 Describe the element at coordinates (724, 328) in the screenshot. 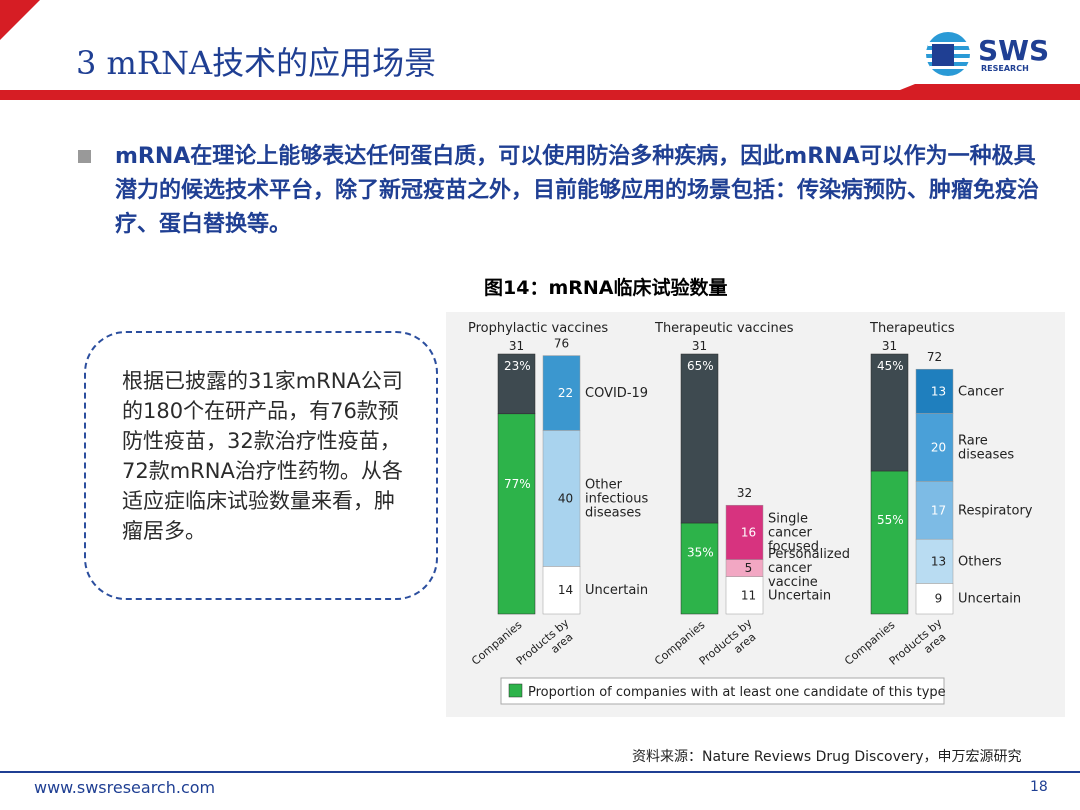

I see `group-title-therapeutic-vaccines: Therapeutic vaccines` at that location.